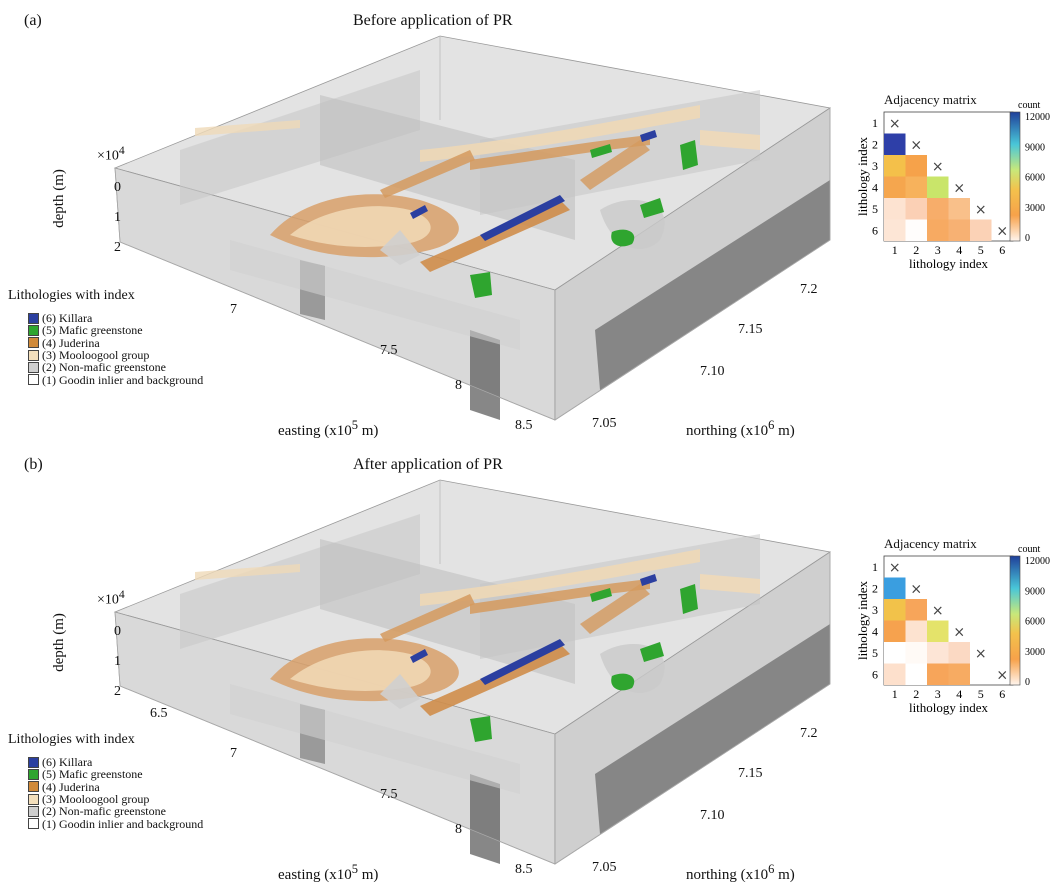 This screenshot has width=1062, height=888. I want to click on matrix-y-label: lithology index, so click(862, 620).